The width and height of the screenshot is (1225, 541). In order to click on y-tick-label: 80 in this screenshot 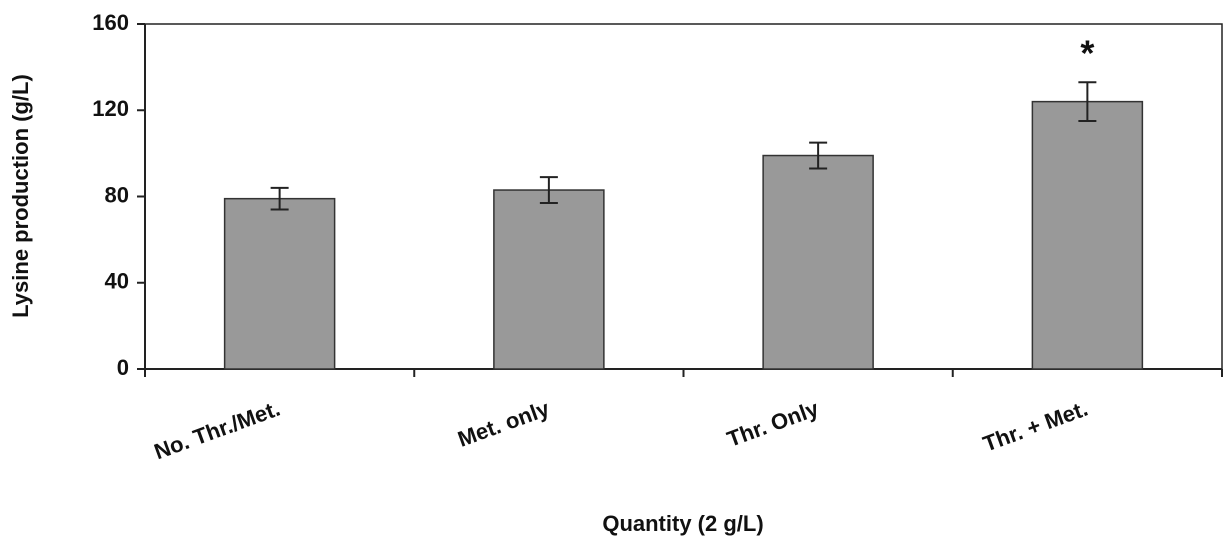, I will do `click(117, 194)`.